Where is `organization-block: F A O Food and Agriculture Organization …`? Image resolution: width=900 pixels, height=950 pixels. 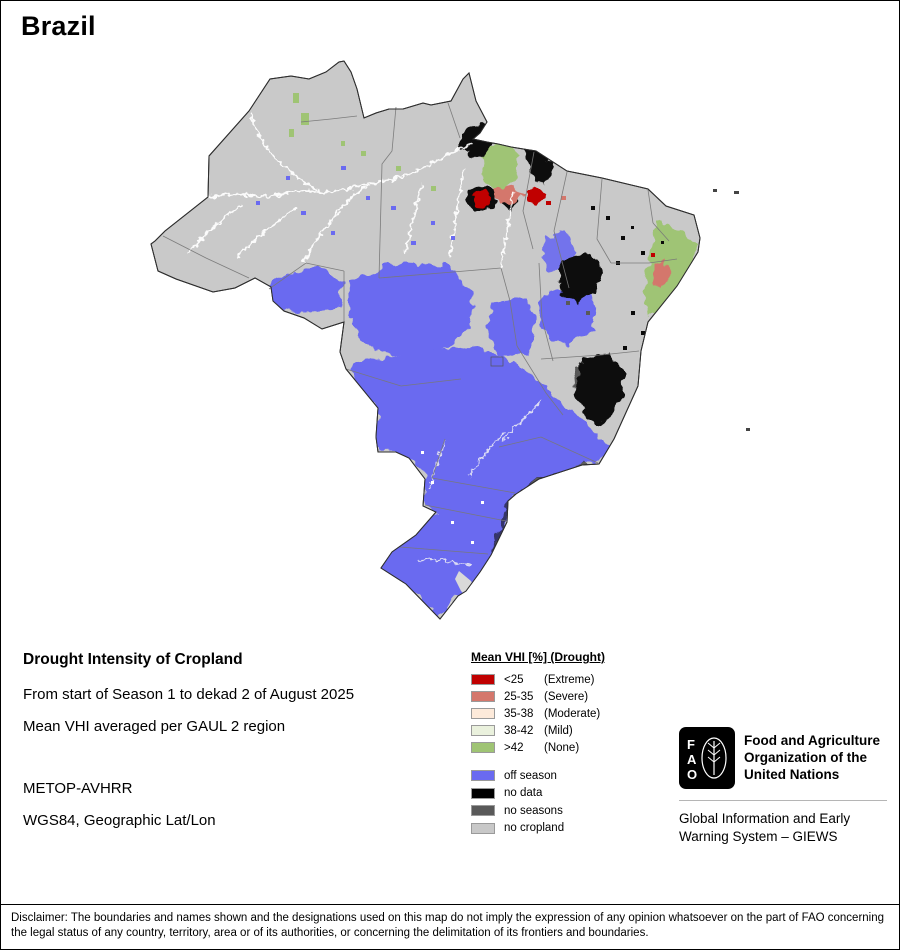
organization-block: F A O Food and Agriculture Organization … is located at coordinates (783, 786).